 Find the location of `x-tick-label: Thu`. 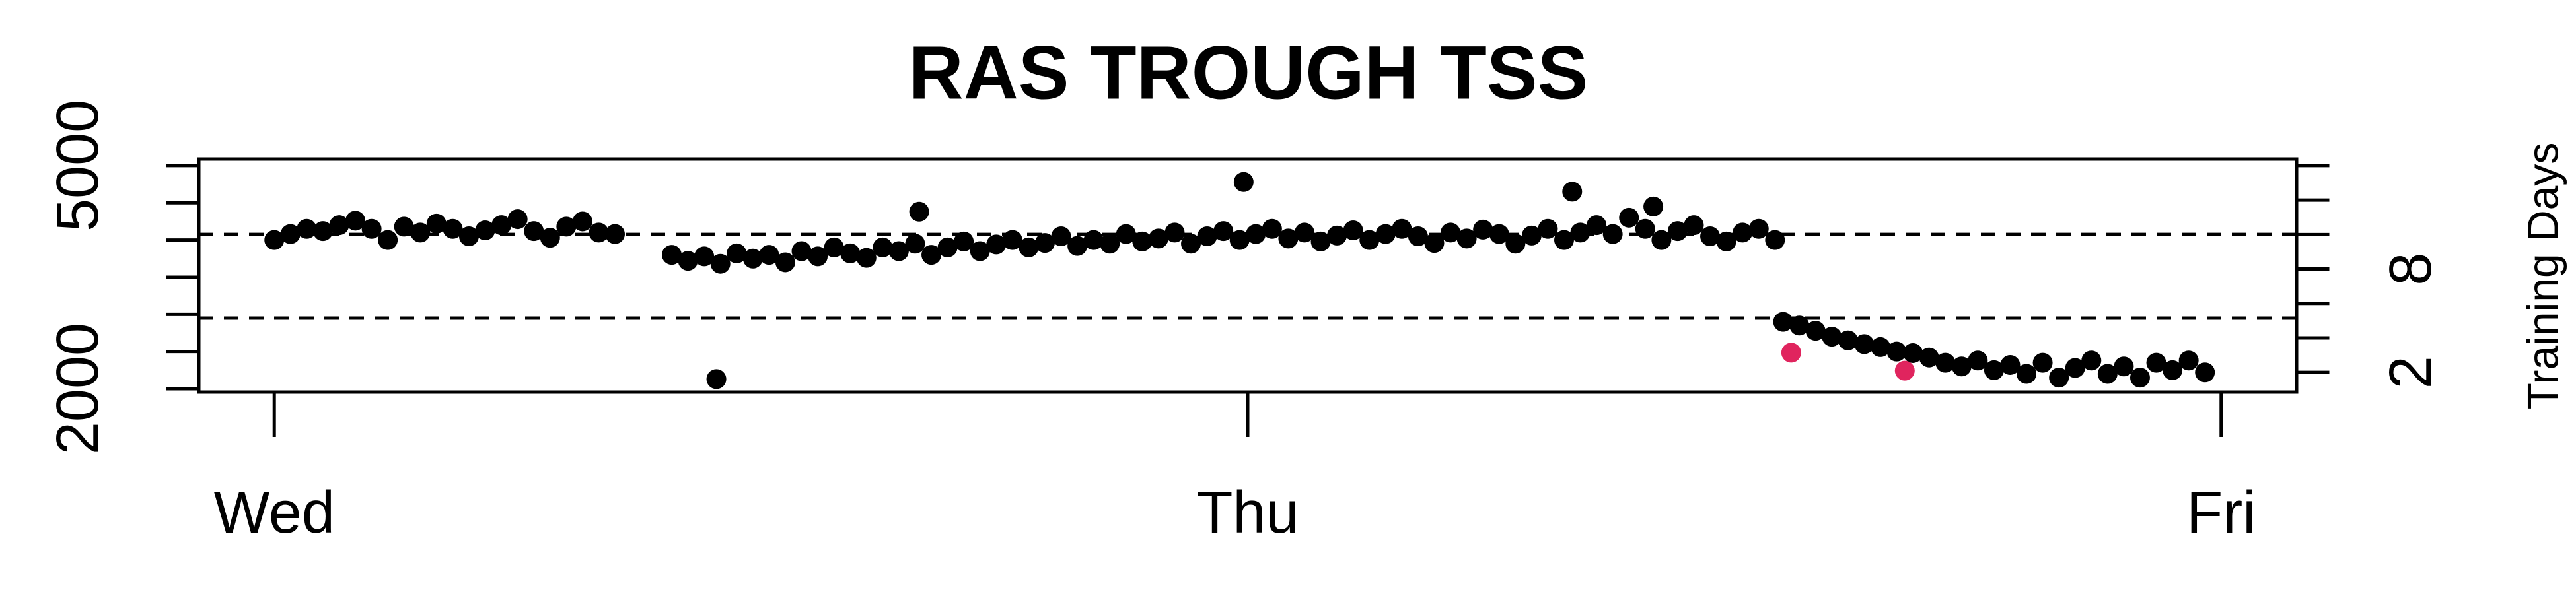

x-tick-label: Thu is located at coordinates (1247, 513).